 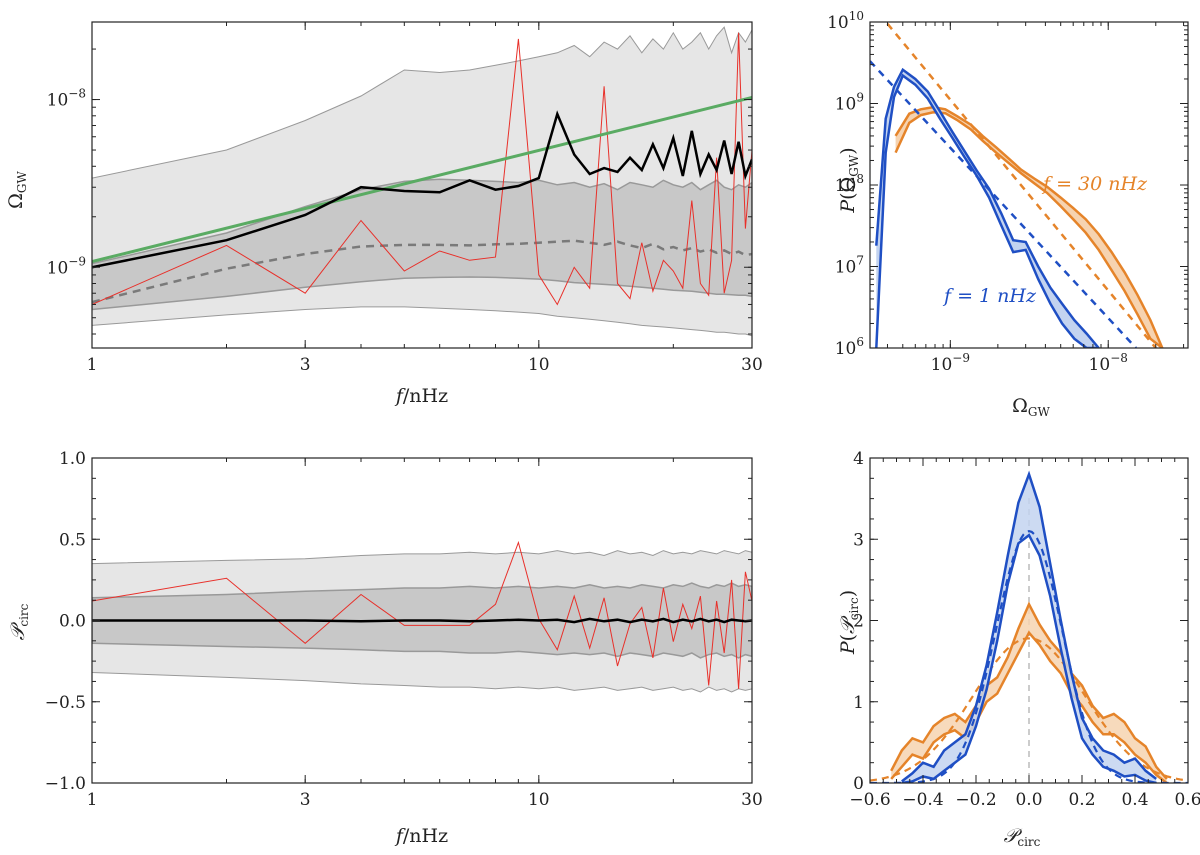 I want to click on panel-b-y-tick-label-exp: 6, so click(x=860, y=342).